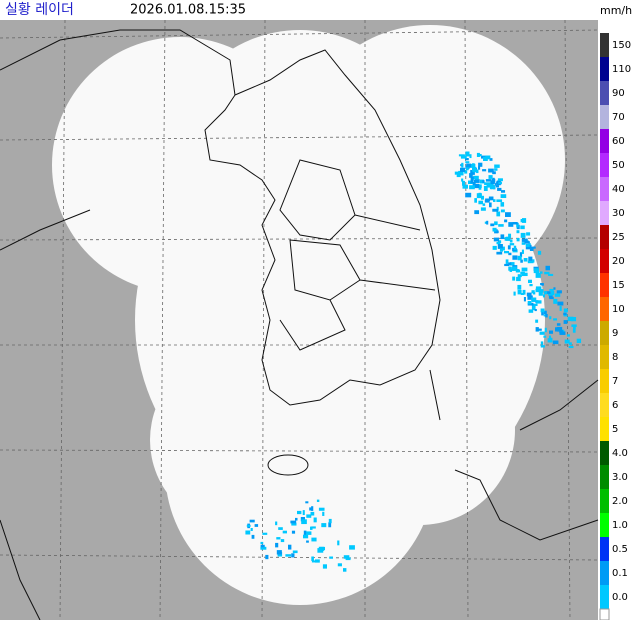 The height and width of the screenshot is (620, 635). What do you see at coordinates (618, 165) in the screenshot?
I see `legend-label: 50` at bounding box center [618, 165].